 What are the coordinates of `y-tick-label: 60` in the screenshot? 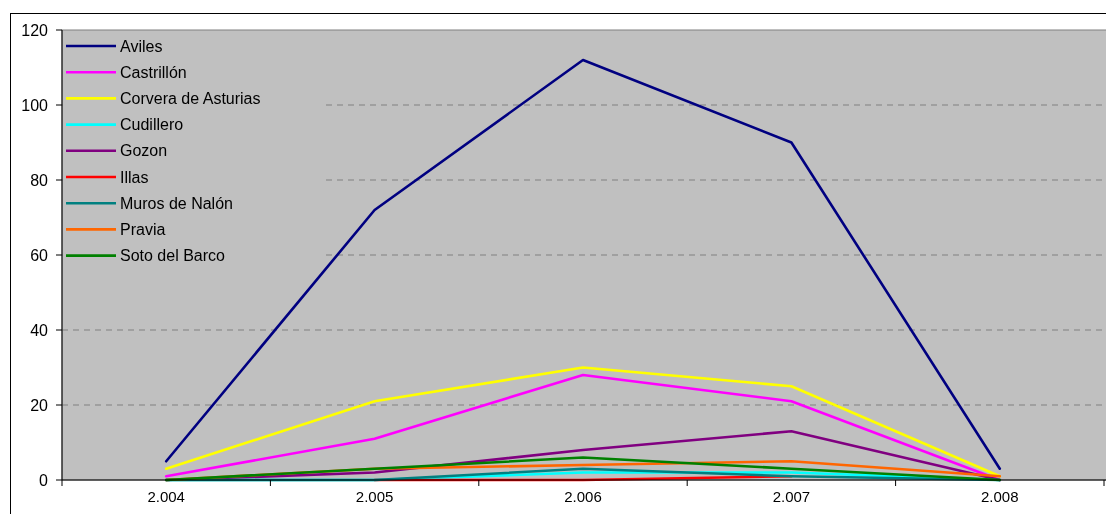 It's located at (39, 255).